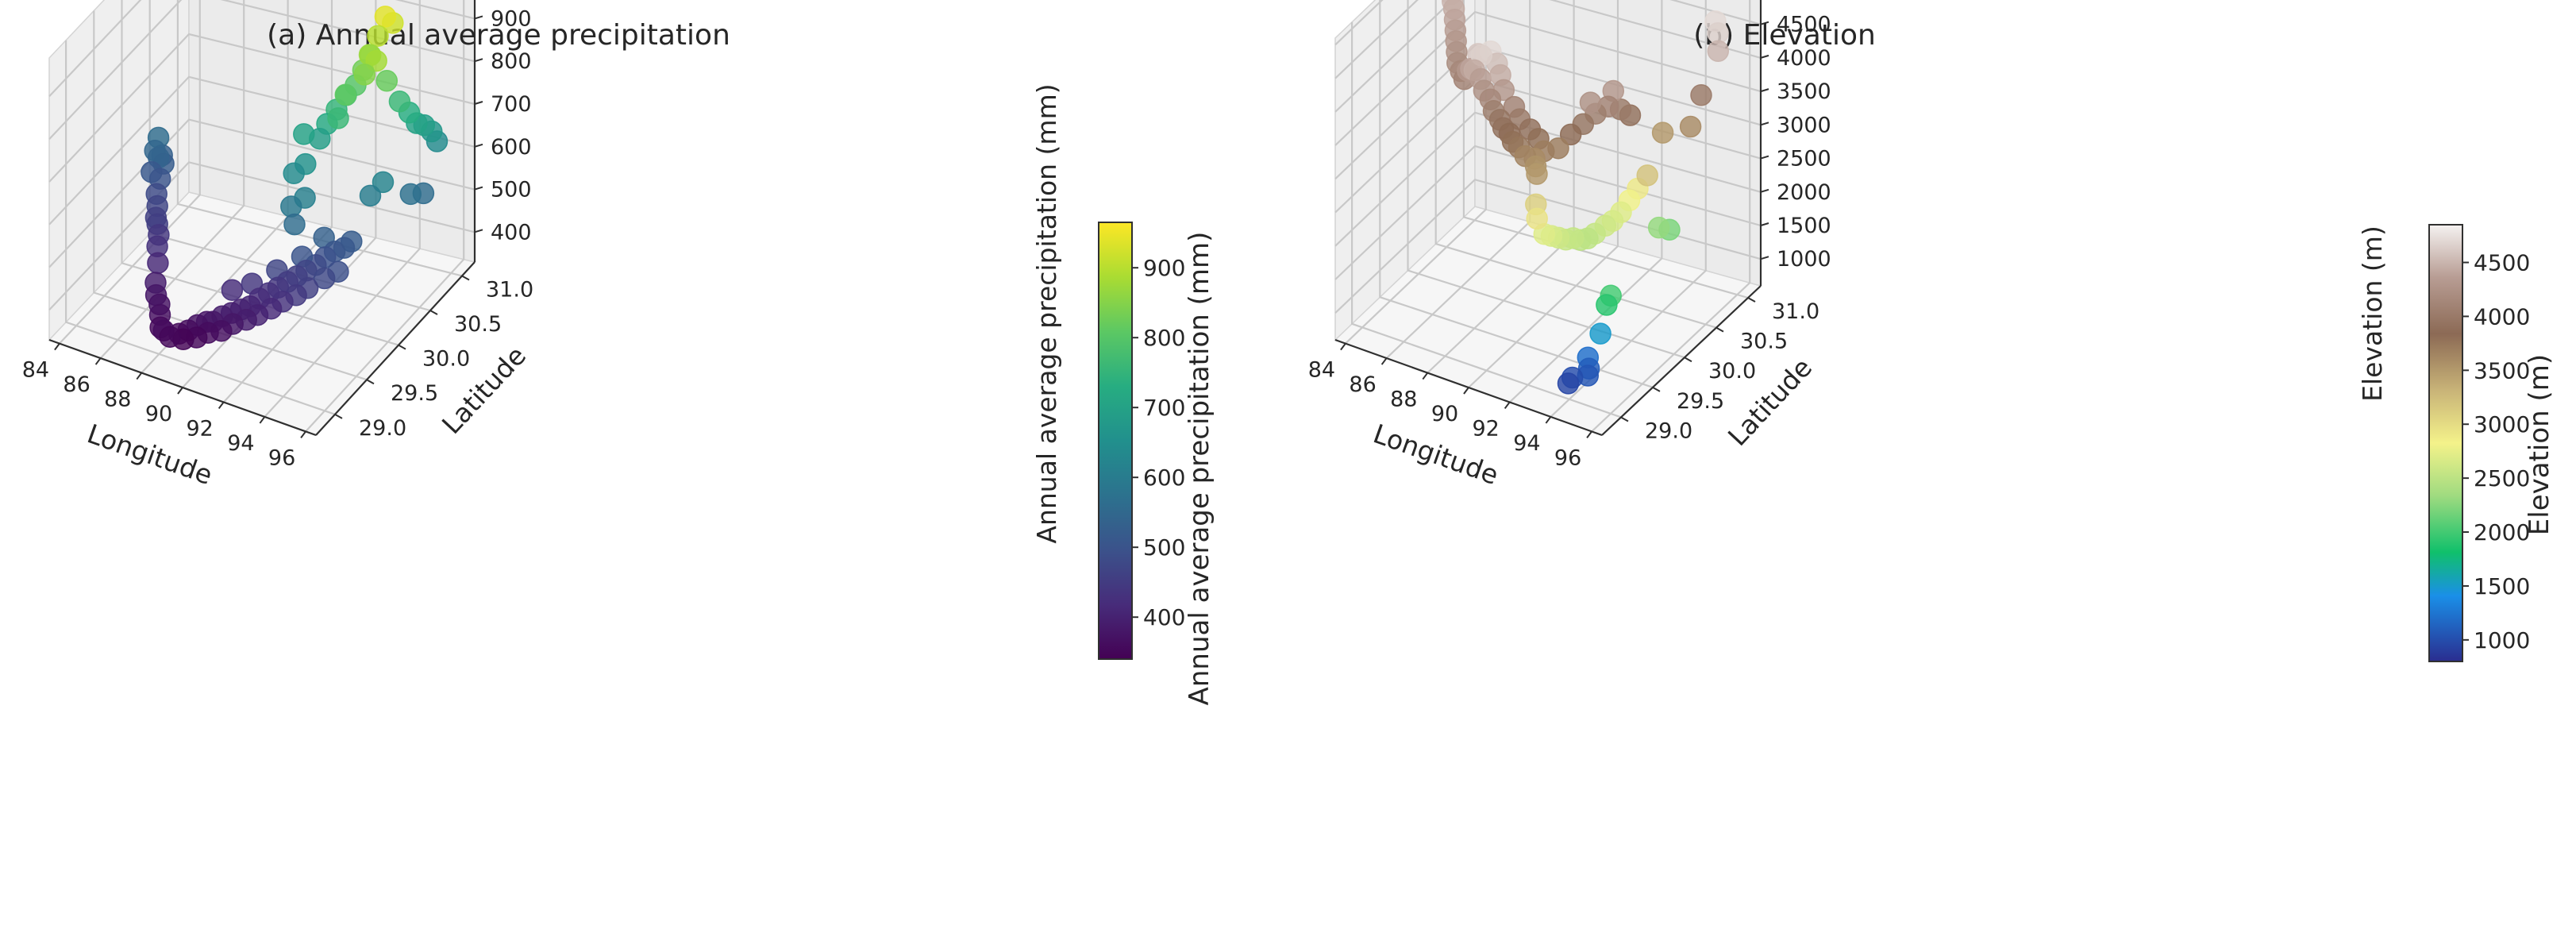  What do you see at coordinates (1444, 414) in the screenshot?
I see `x-tick-label: 90` at bounding box center [1444, 414].